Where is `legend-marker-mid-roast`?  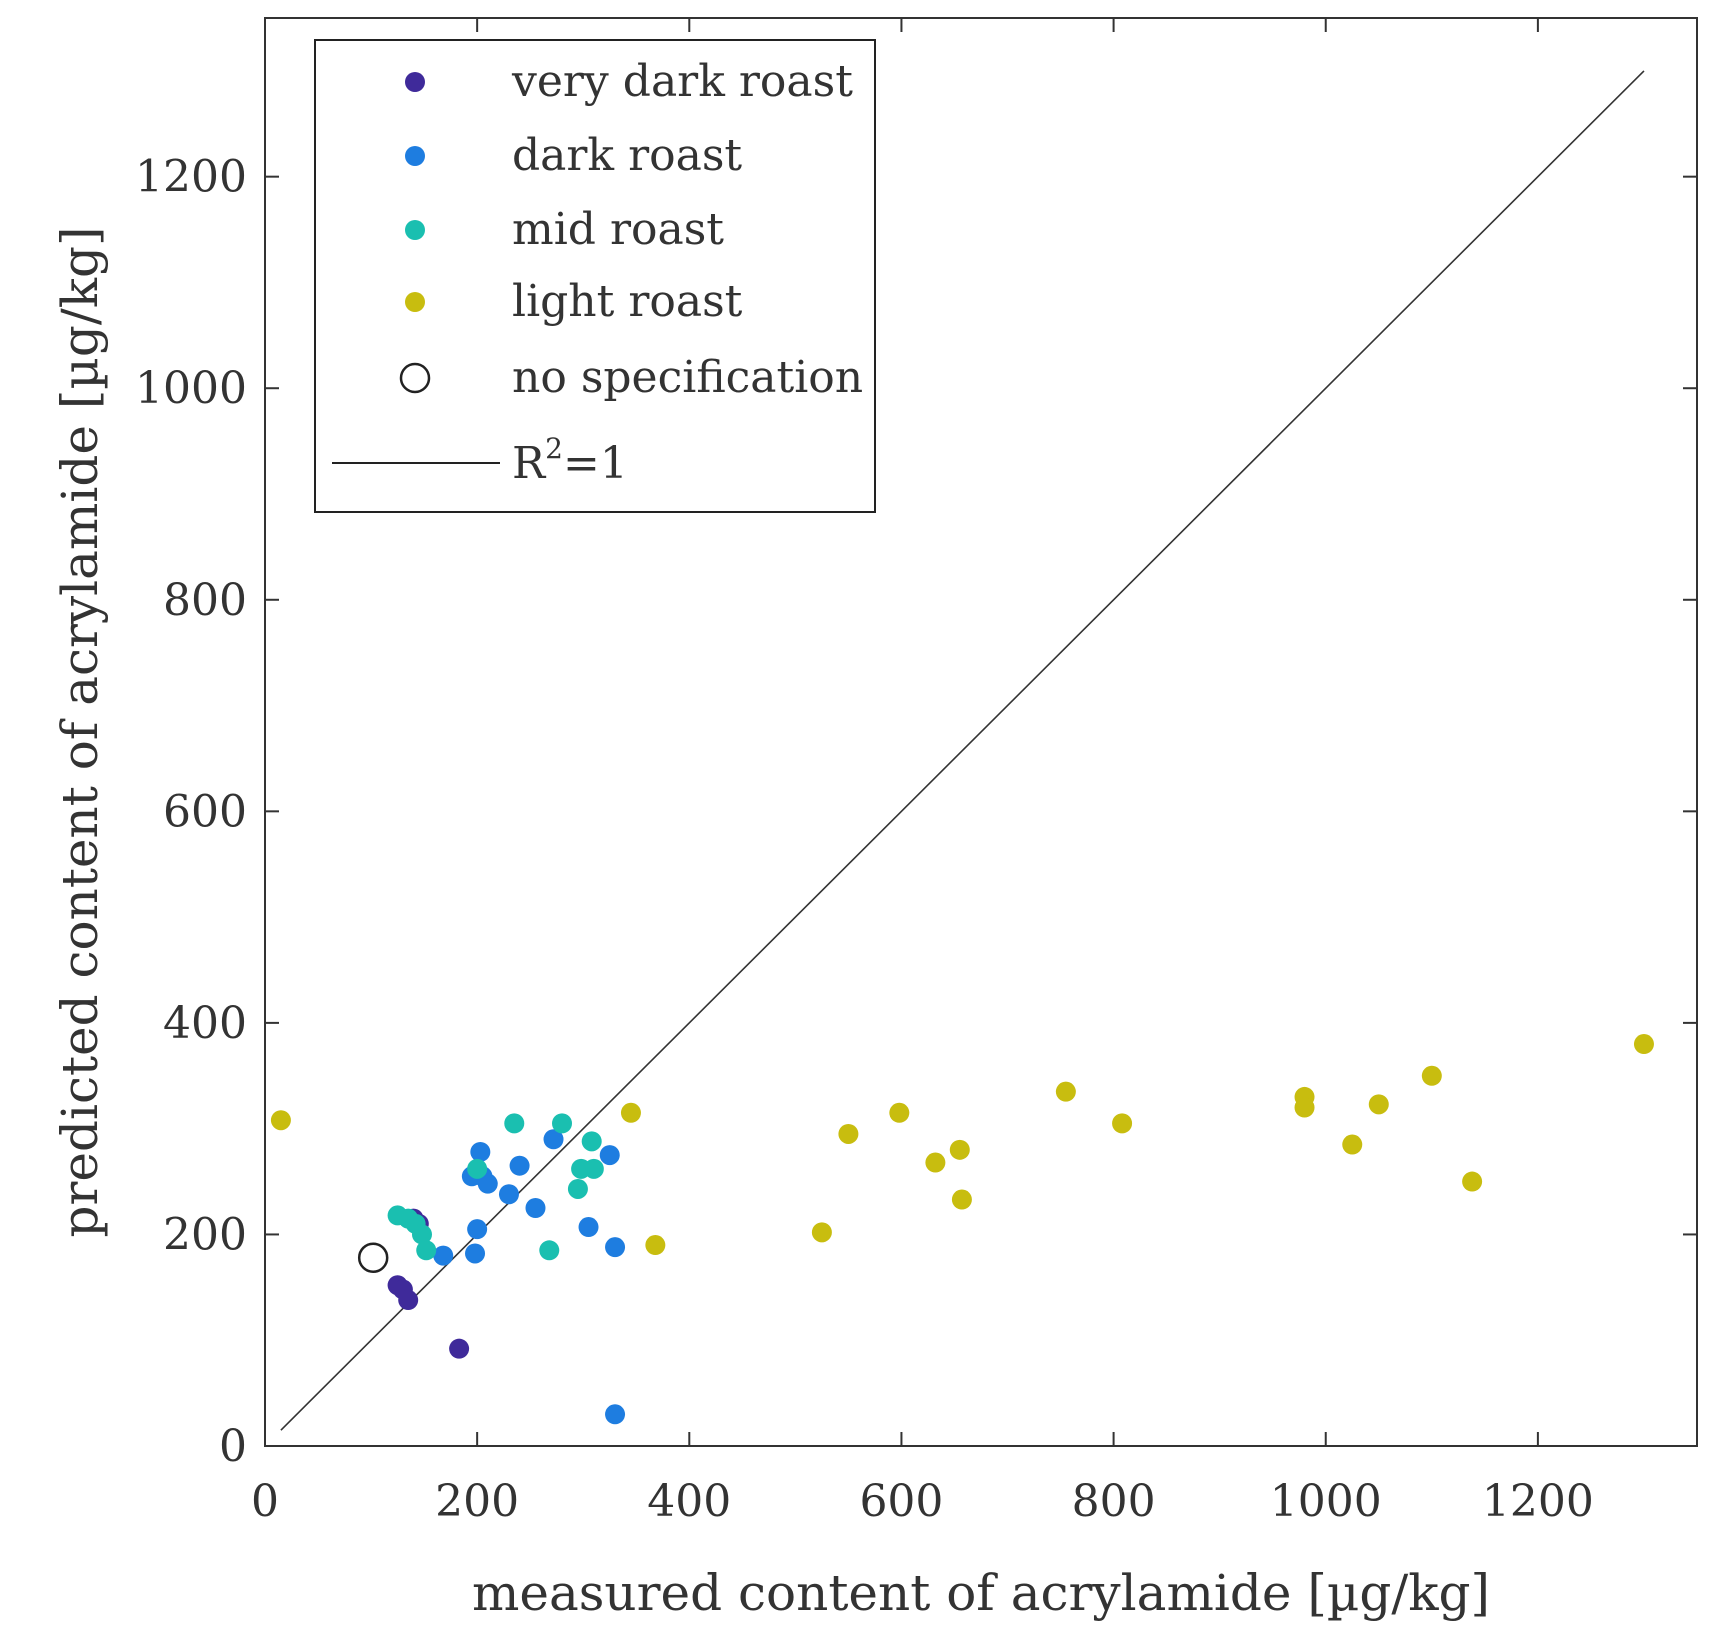
legend-marker-mid-roast is located at coordinates (415, 230).